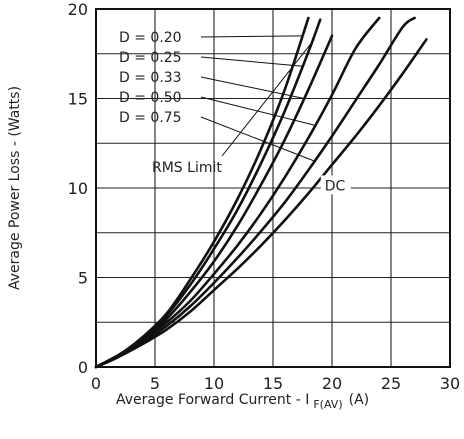 The image size is (464, 439). What do you see at coordinates (78, 188) in the screenshot?
I see `y-tick-label: 10` at bounding box center [78, 188].